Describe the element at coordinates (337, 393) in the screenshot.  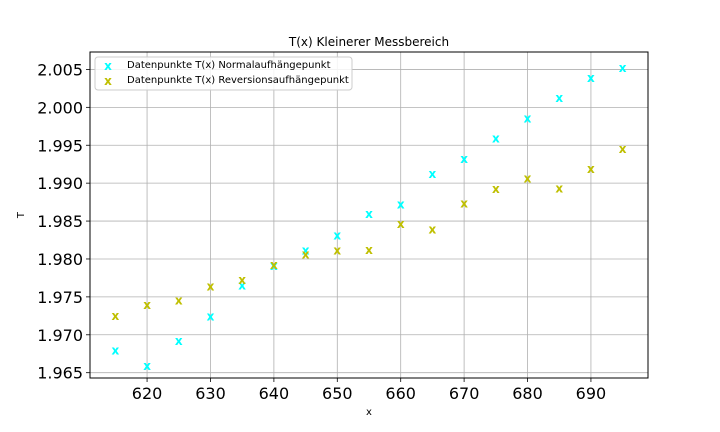
I see `x-tick-label: 650` at that location.